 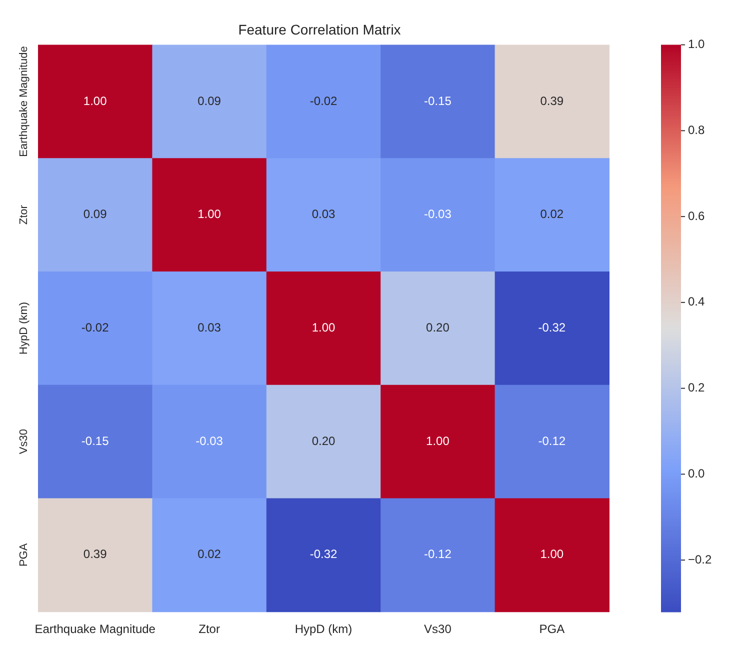 What do you see at coordinates (700, 559) in the screenshot?
I see `color-bar-label: −0.2` at bounding box center [700, 559].